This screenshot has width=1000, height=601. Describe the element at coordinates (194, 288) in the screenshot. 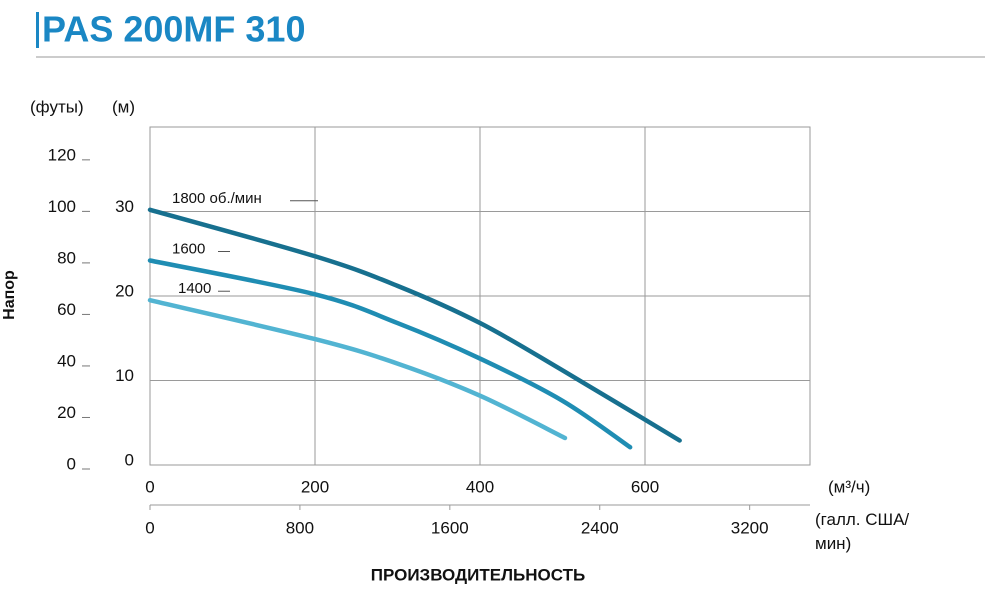

I see `curve-label: 1400` at that location.